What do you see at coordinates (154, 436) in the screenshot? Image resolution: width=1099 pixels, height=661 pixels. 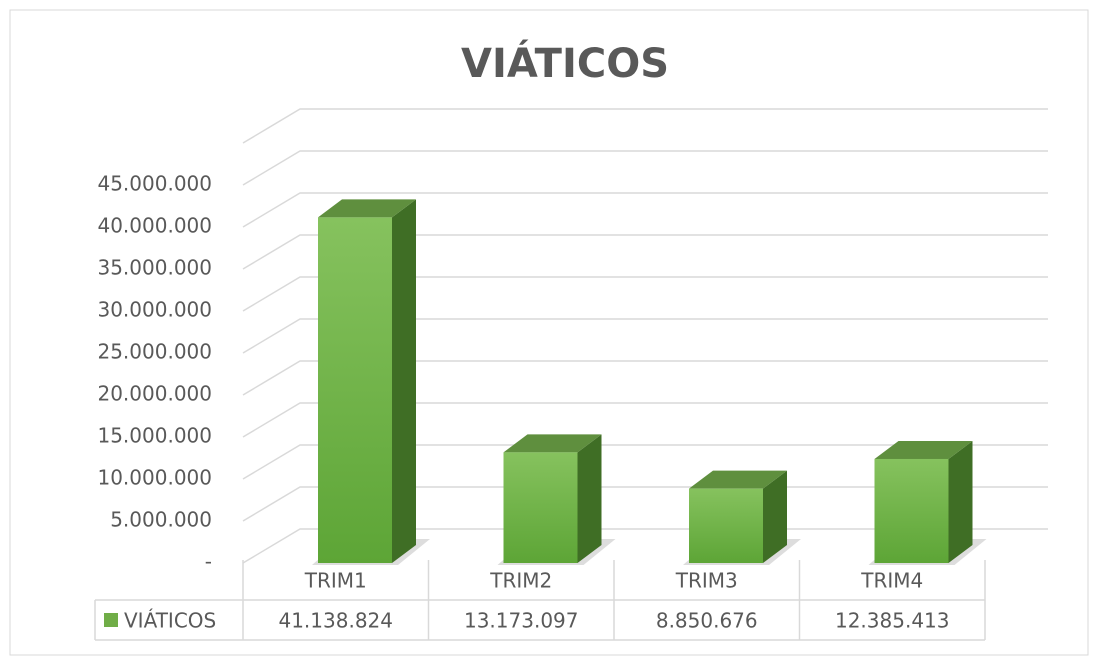 I see `y-tick-label: 15.000.000` at bounding box center [154, 436].